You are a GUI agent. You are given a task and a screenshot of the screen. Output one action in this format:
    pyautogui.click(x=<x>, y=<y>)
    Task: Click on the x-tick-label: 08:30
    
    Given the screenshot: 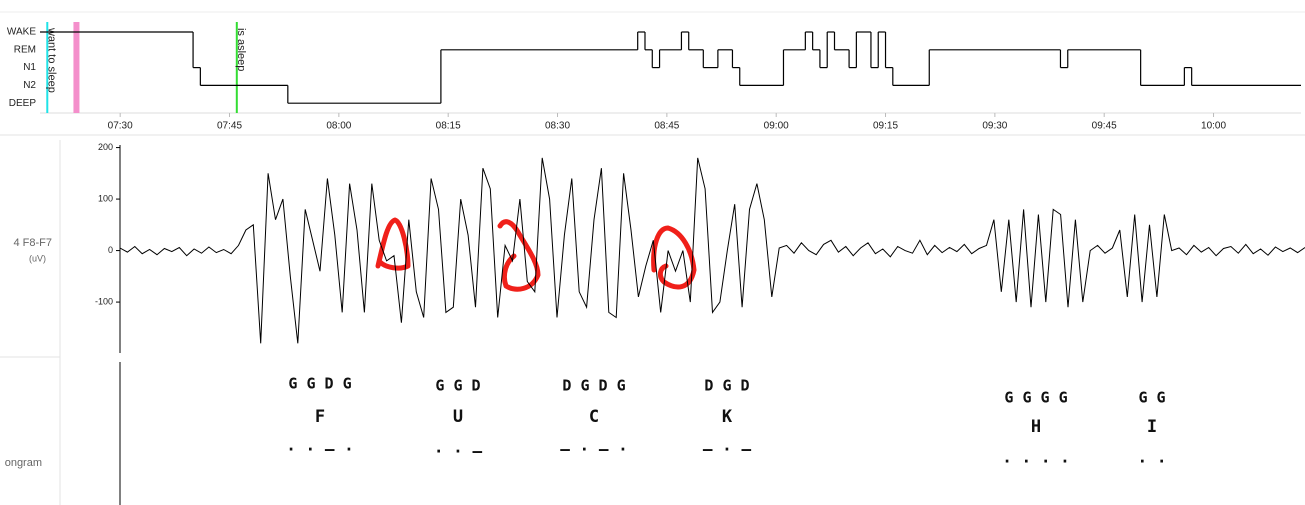 What is the action you would take?
    pyautogui.click(x=557, y=126)
    